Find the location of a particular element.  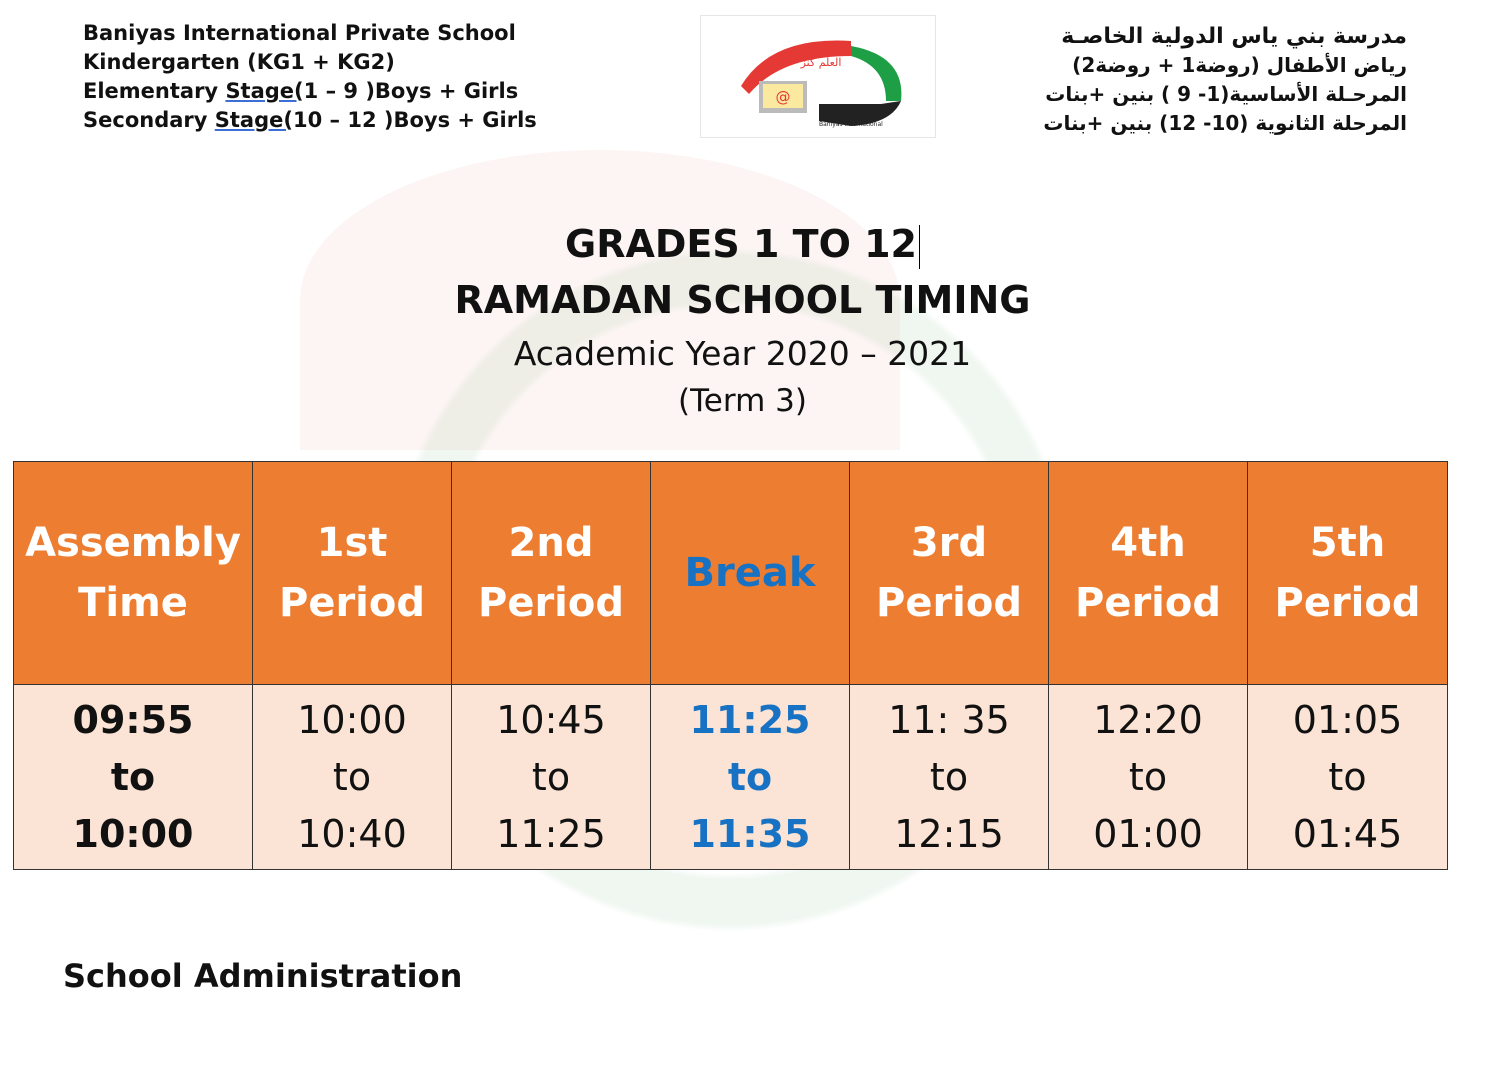

header-cell: Assembly Time is located at coordinates (133, 573).